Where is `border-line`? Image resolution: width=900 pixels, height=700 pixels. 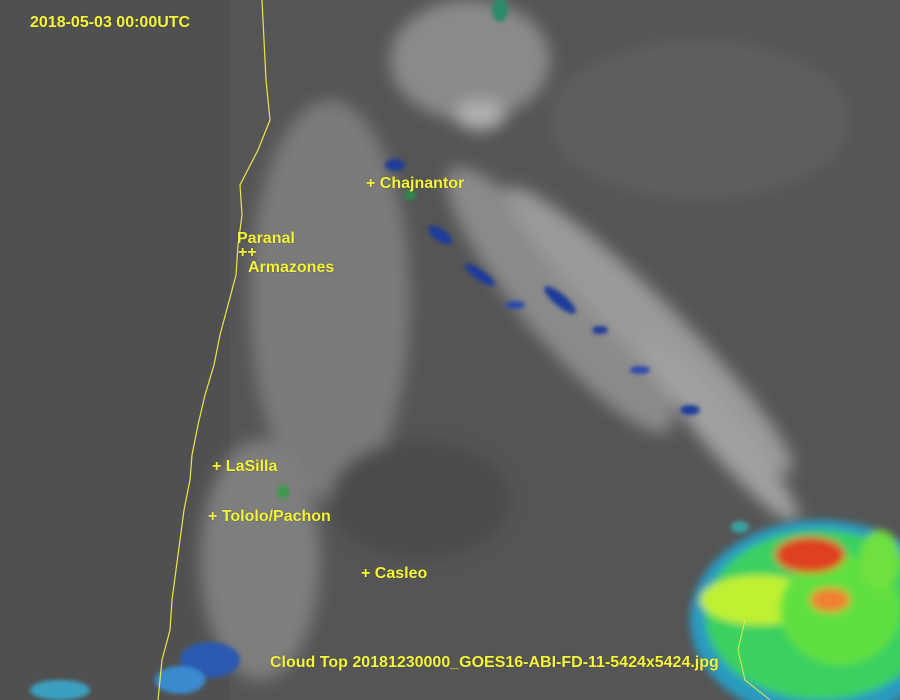 border-line is located at coordinates (754, 659).